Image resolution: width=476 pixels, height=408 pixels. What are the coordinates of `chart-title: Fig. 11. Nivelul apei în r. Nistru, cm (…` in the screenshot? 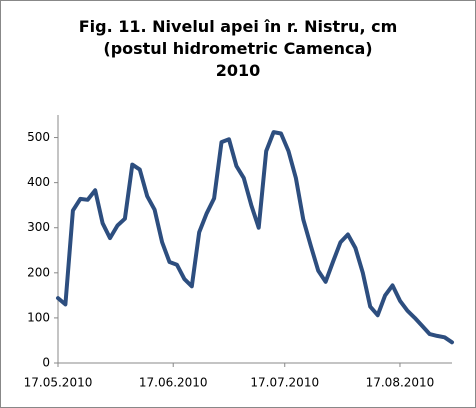 It's located at (238, 37).